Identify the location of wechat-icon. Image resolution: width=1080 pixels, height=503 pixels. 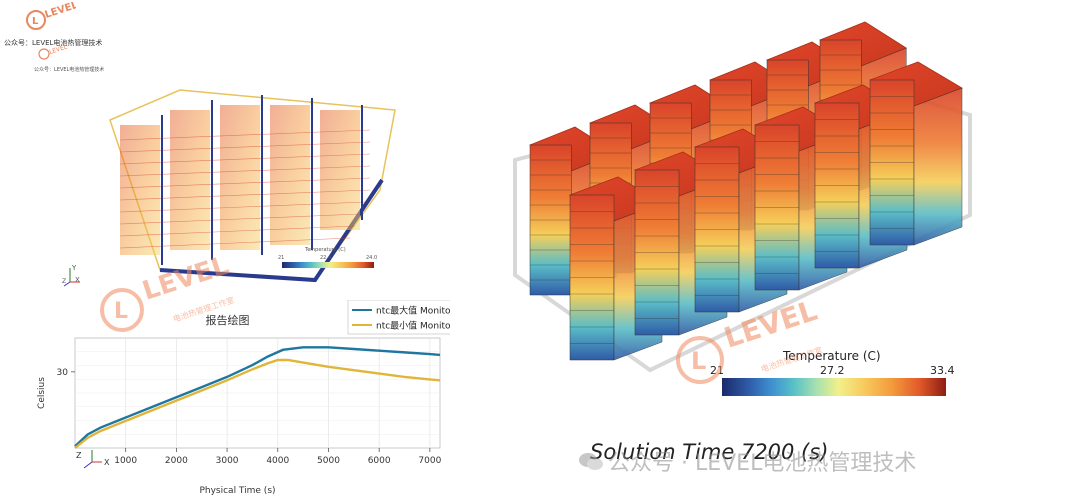
(591, 461).